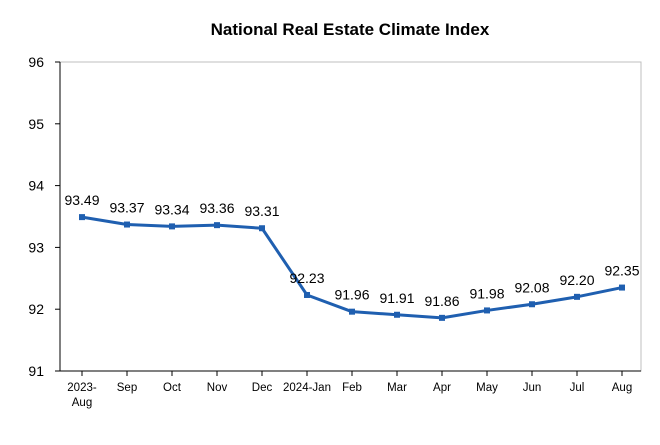  What do you see at coordinates (127, 388) in the screenshot?
I see `x-tick-label: Sep` at bounding box center [127, 388].